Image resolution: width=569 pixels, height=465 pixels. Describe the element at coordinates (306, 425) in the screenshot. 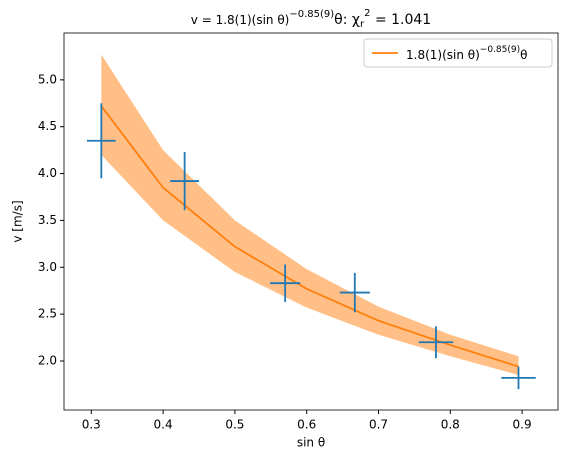

I see `x-tick-label: 0.6` at that location.